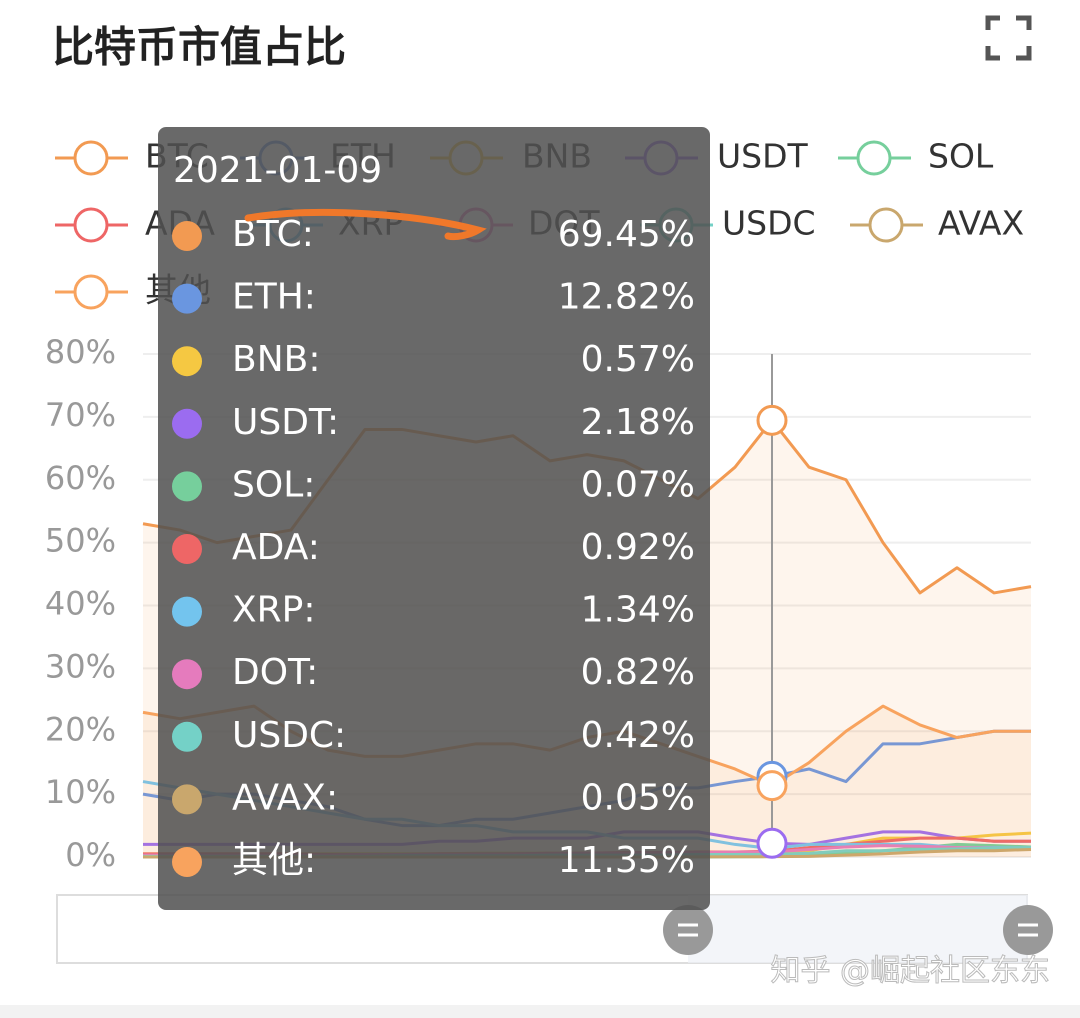  I want to click on y-tick-label: 50%, so click(80, 541).